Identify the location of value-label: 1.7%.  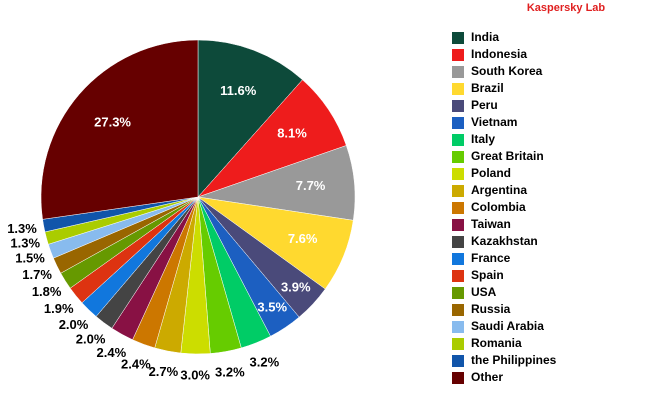
(37, 274).